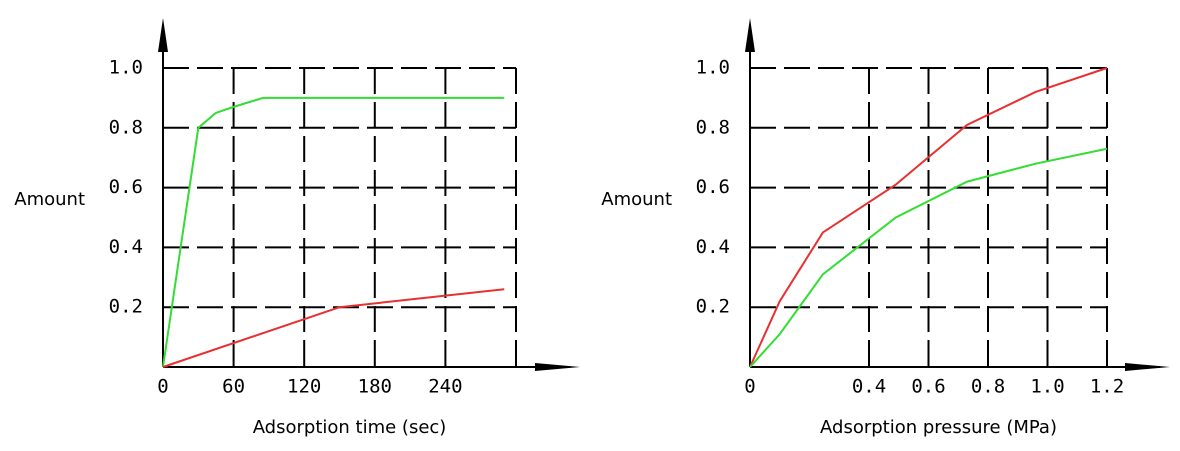  I want to click on x-tick-label: 120, so click(304, 387).